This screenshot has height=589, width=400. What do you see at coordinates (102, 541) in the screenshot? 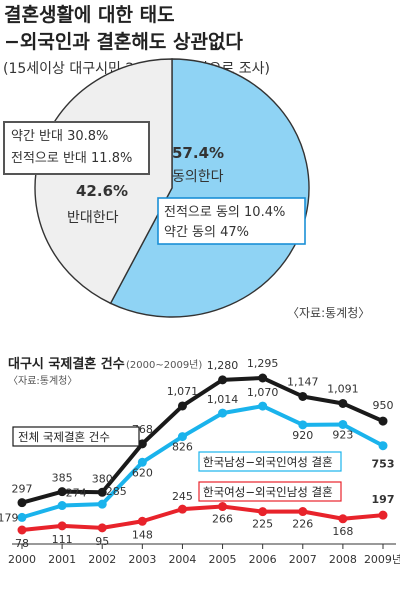
I see `data-label-korean-female: 95` at bounding box center [102, 541].